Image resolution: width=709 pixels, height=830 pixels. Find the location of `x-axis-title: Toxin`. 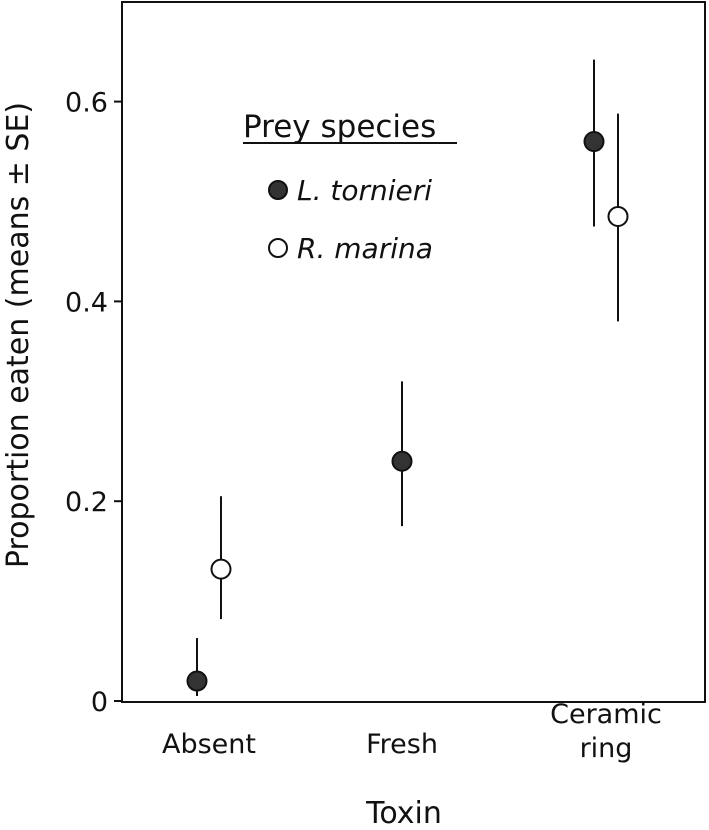

x-axis-title: Toxin is located at coordinates (403, 813).